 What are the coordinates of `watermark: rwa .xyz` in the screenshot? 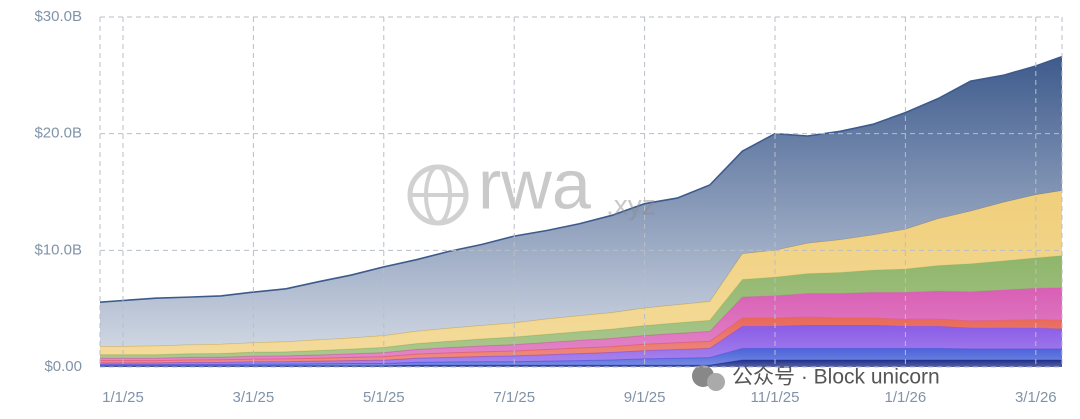 It's located at (531, 185).